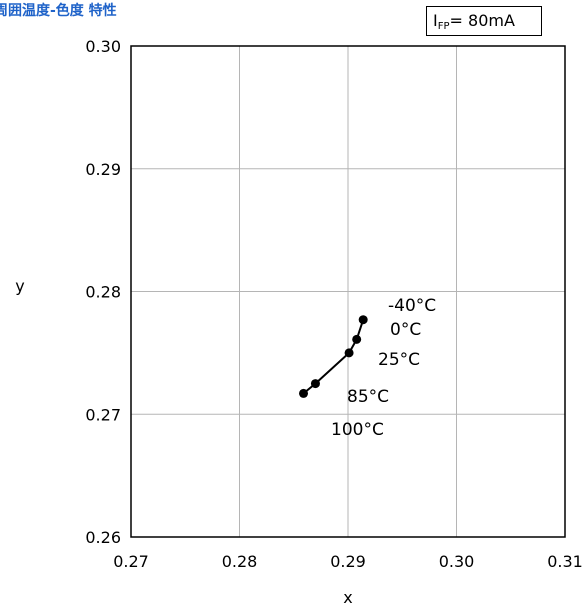 This screenshot has height=611, width=584. Describe the element at coordinates (357, 430) in the screenshot. I see `temperature-label: 100°C` at that location.